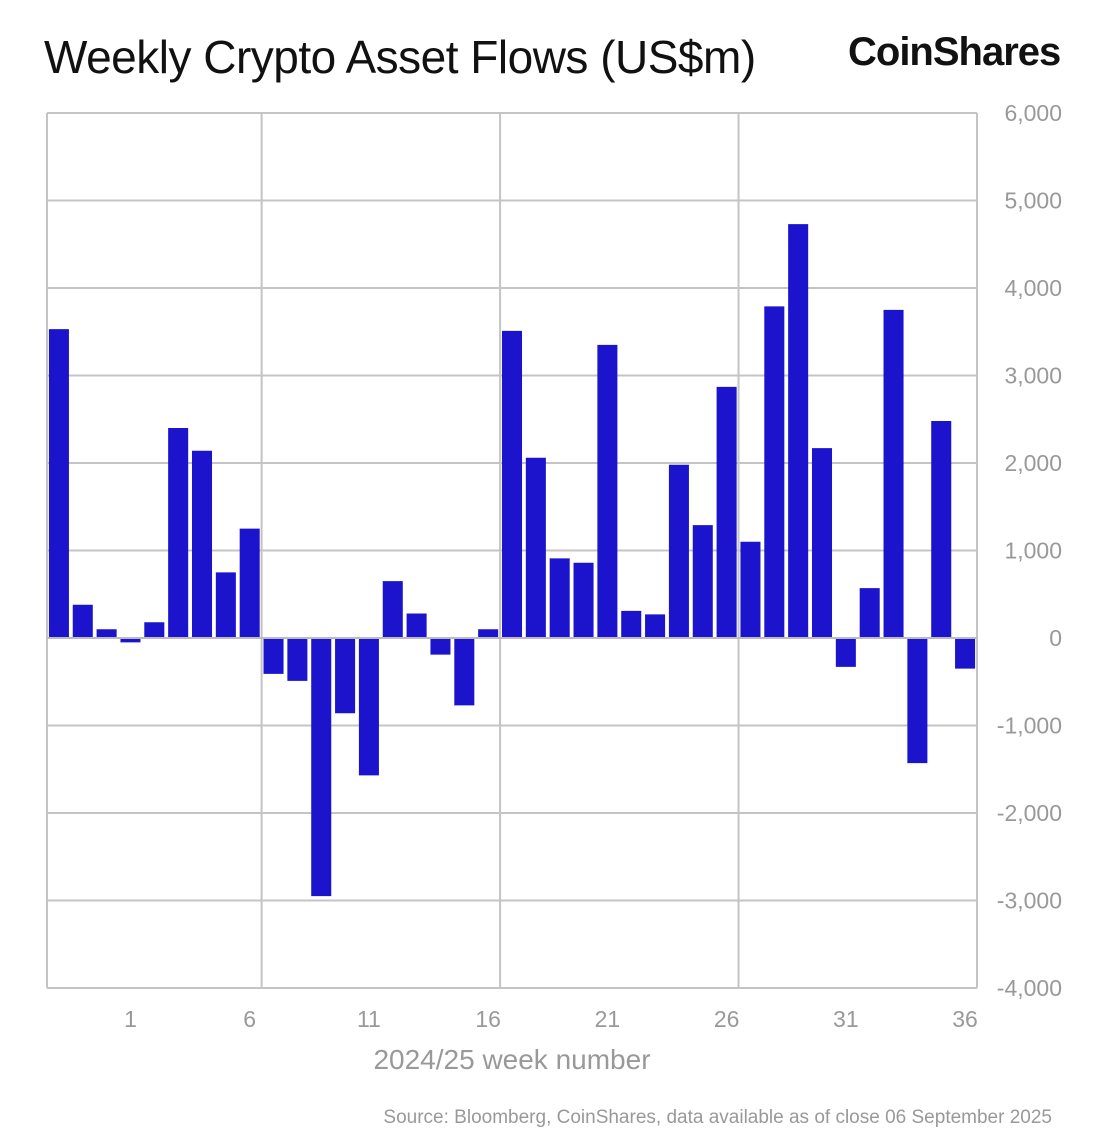 Image resolution: width=1100 pixels, height=1144 pixels. Describe the element at coordinates (1033, 201) in the screenshot. I see `y-tick-label: 5,000` at that location.